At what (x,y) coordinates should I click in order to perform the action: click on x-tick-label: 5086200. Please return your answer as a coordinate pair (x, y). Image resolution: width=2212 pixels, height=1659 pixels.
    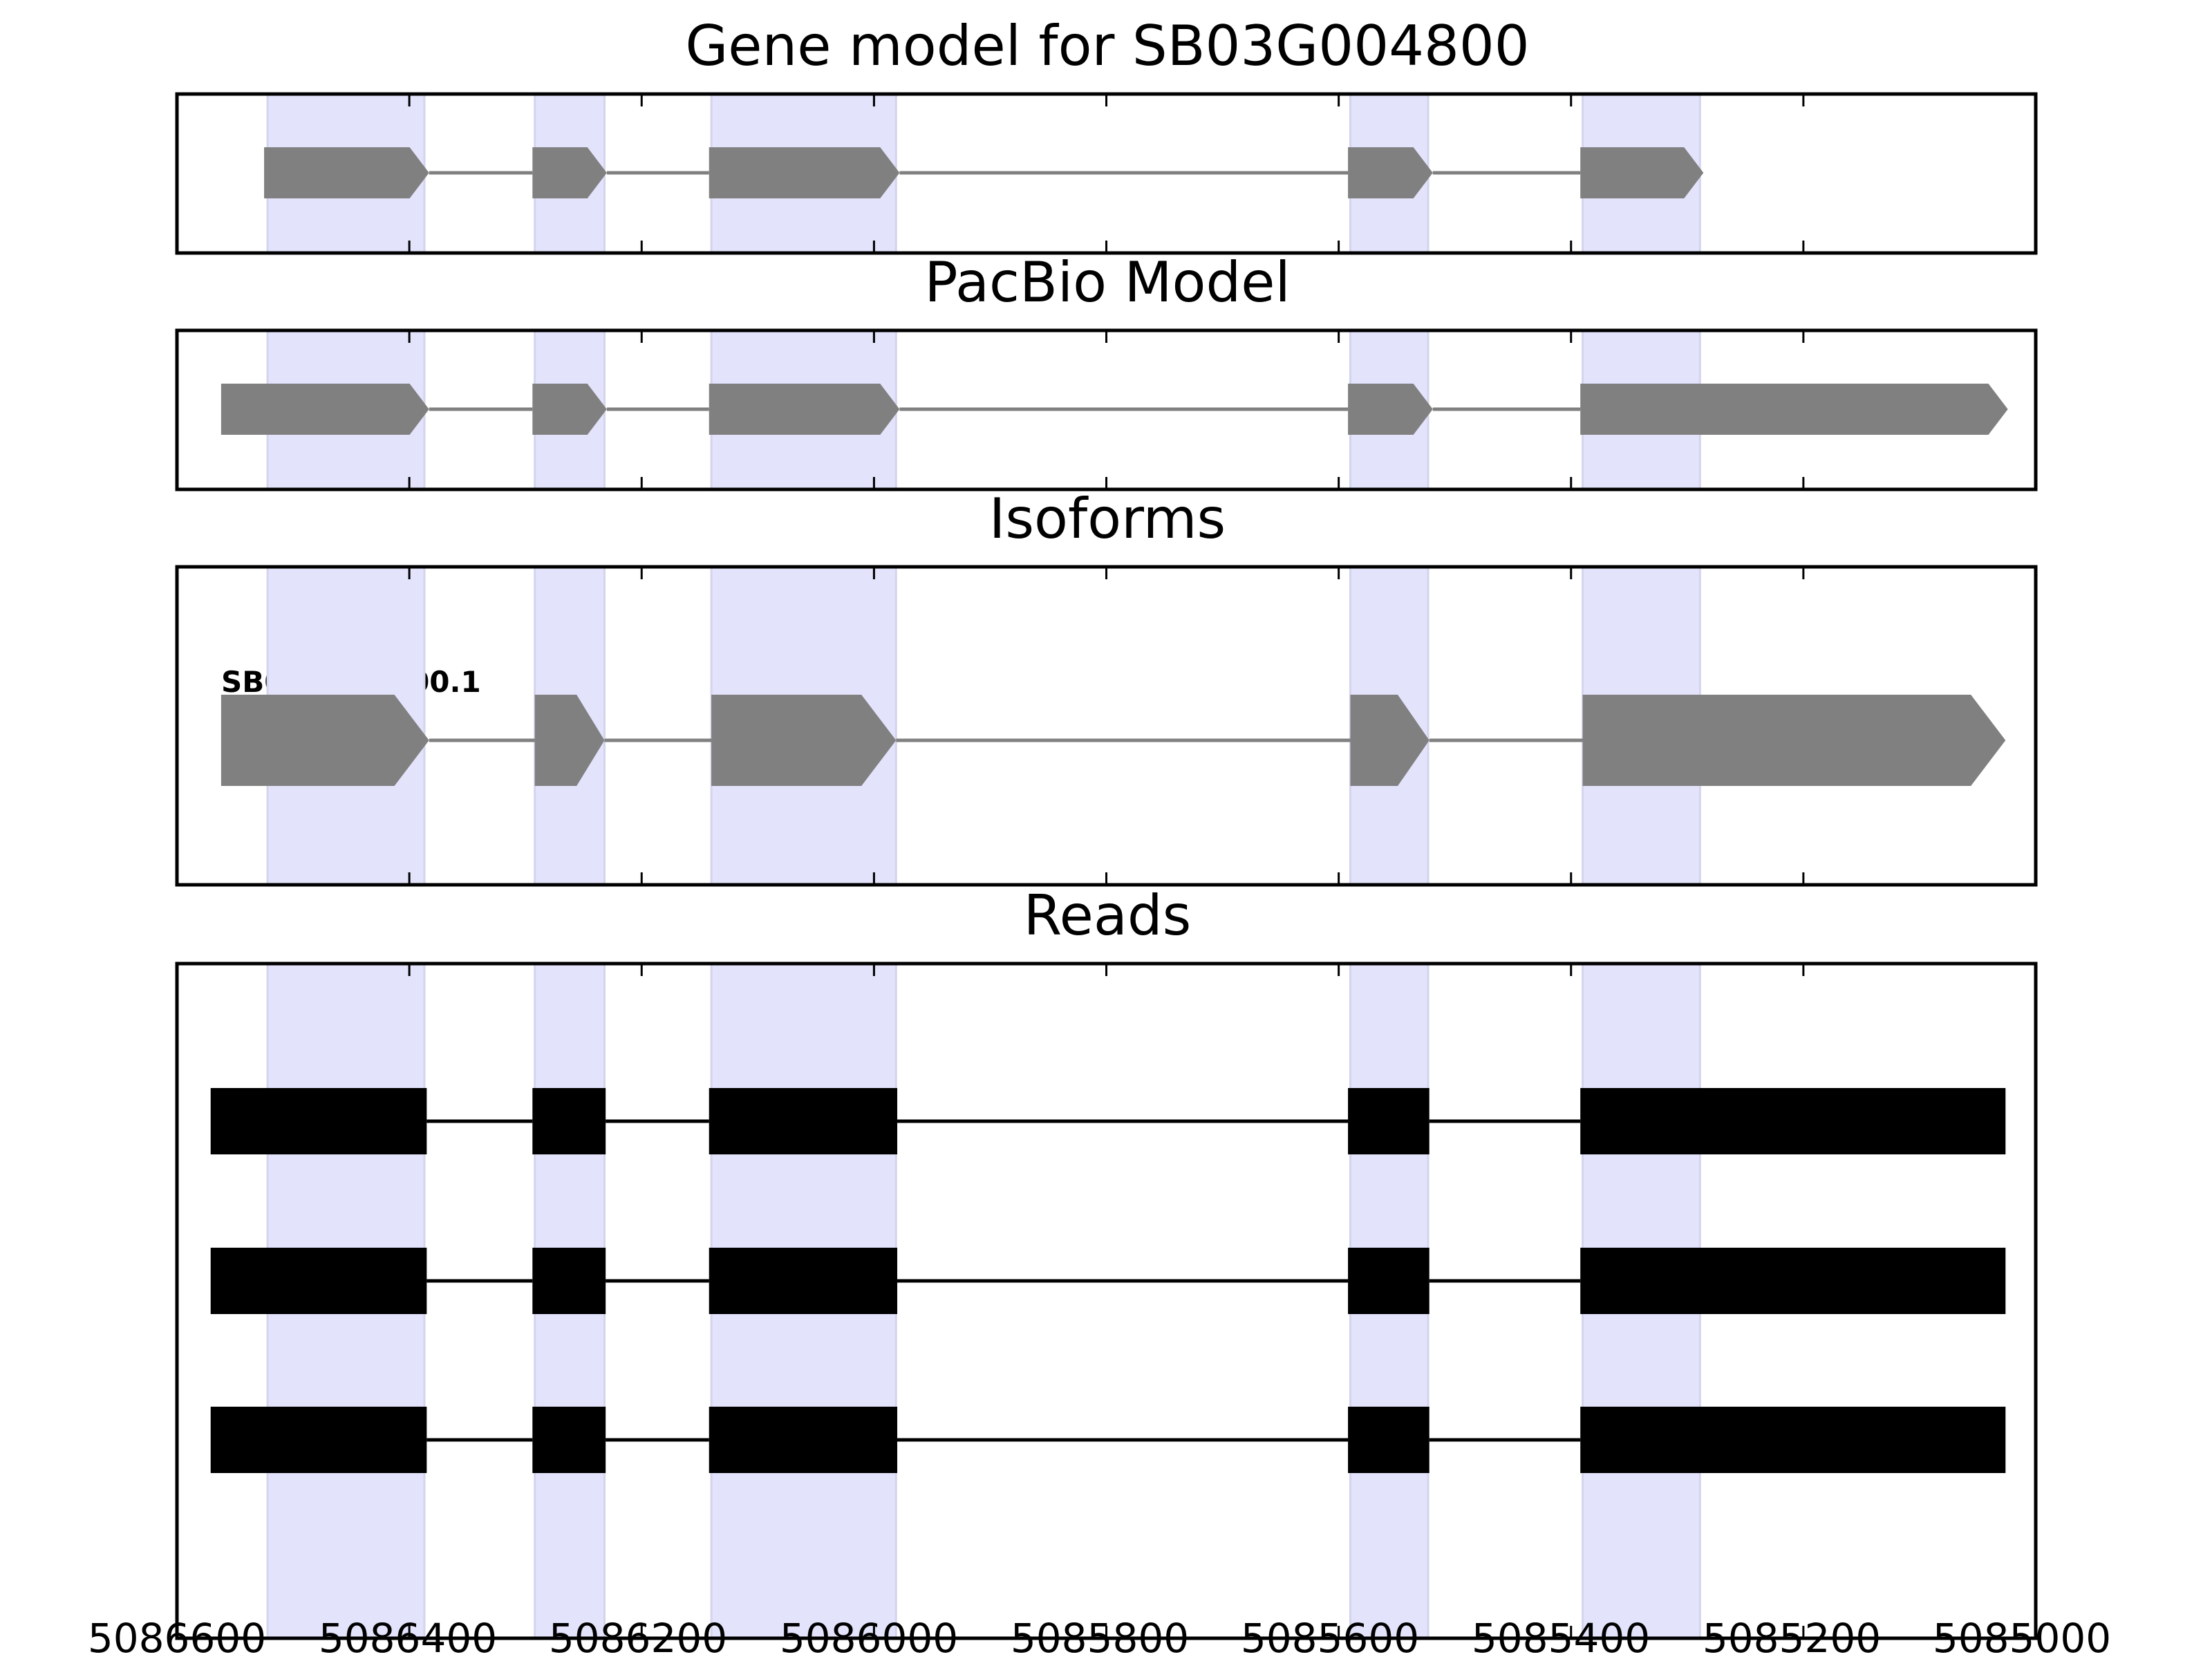
    Looking at the image, I should click on (638, 1637).